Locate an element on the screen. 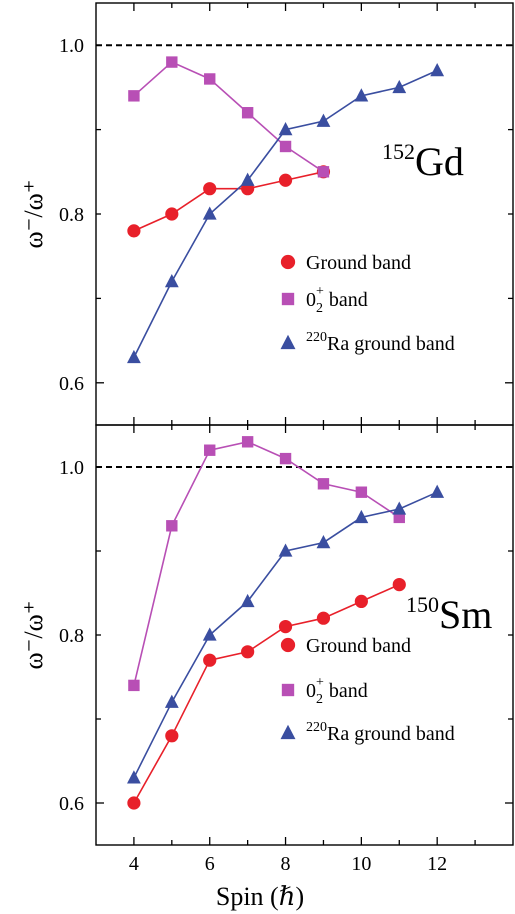  x-tick-label: 8 is located at coordinates (286, 864).